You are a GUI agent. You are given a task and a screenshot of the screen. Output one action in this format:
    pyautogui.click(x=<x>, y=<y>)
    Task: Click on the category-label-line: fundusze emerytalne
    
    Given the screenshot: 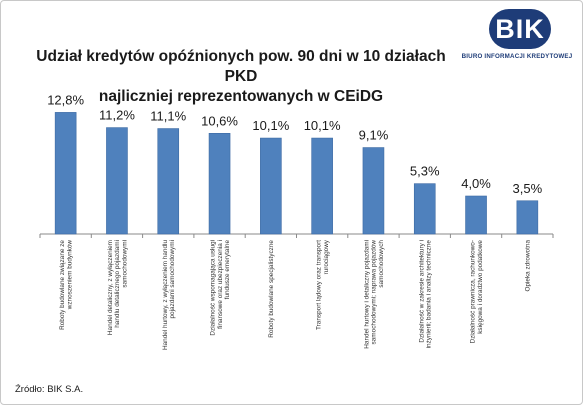 What is the action you would take?
    pyautogui.click(x=227, y=270)
    